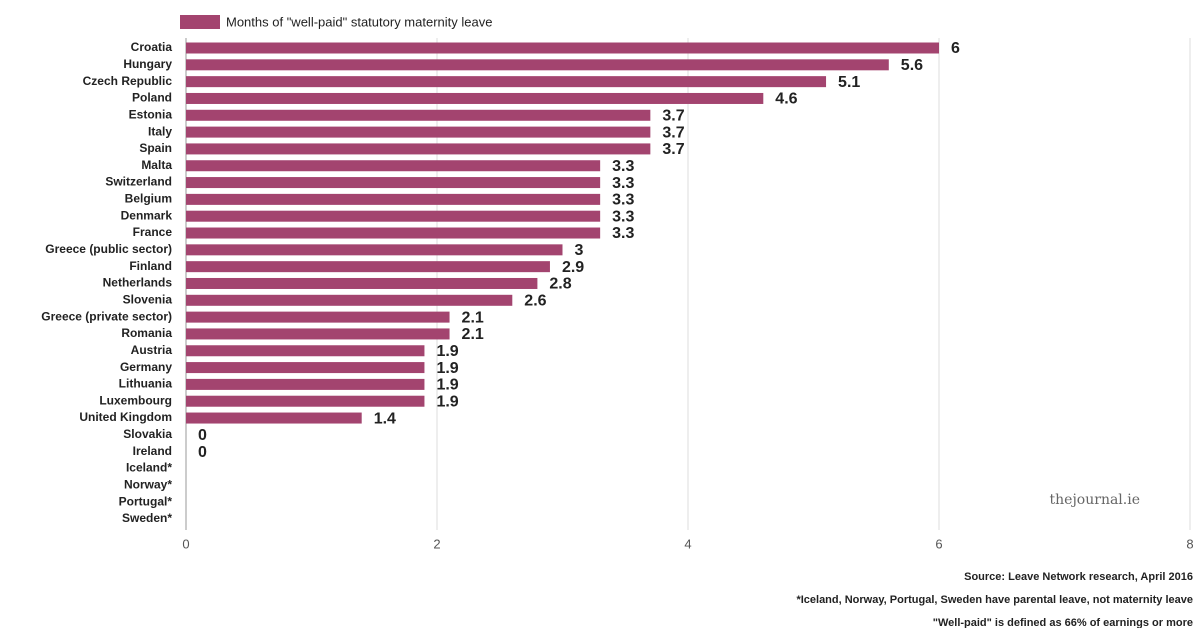 This screenshot has width=1201, height=628. What do you see at coordinates (135, 400) in the screenshot?
I see `y-tick-label: Luxembourg` at bounding box center [135, 400].